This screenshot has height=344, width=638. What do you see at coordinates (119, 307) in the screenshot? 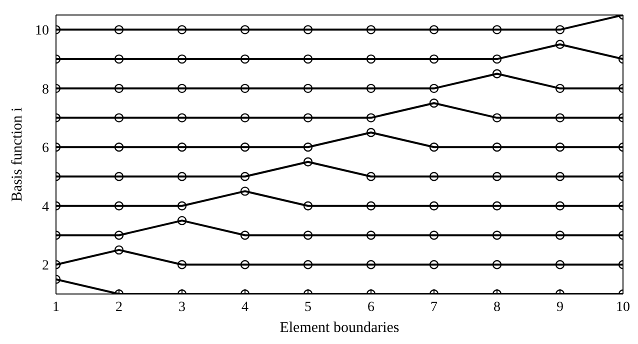
I see `x-tick-label: 2` at bounding box center [119, 307].